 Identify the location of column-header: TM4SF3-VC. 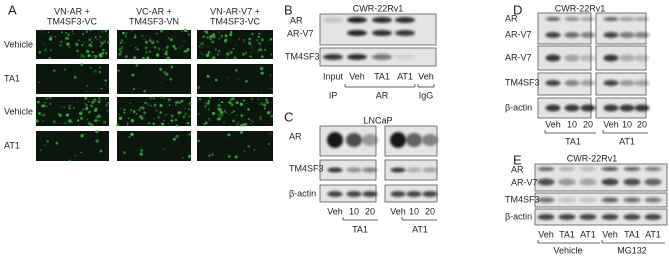
(72, 21).